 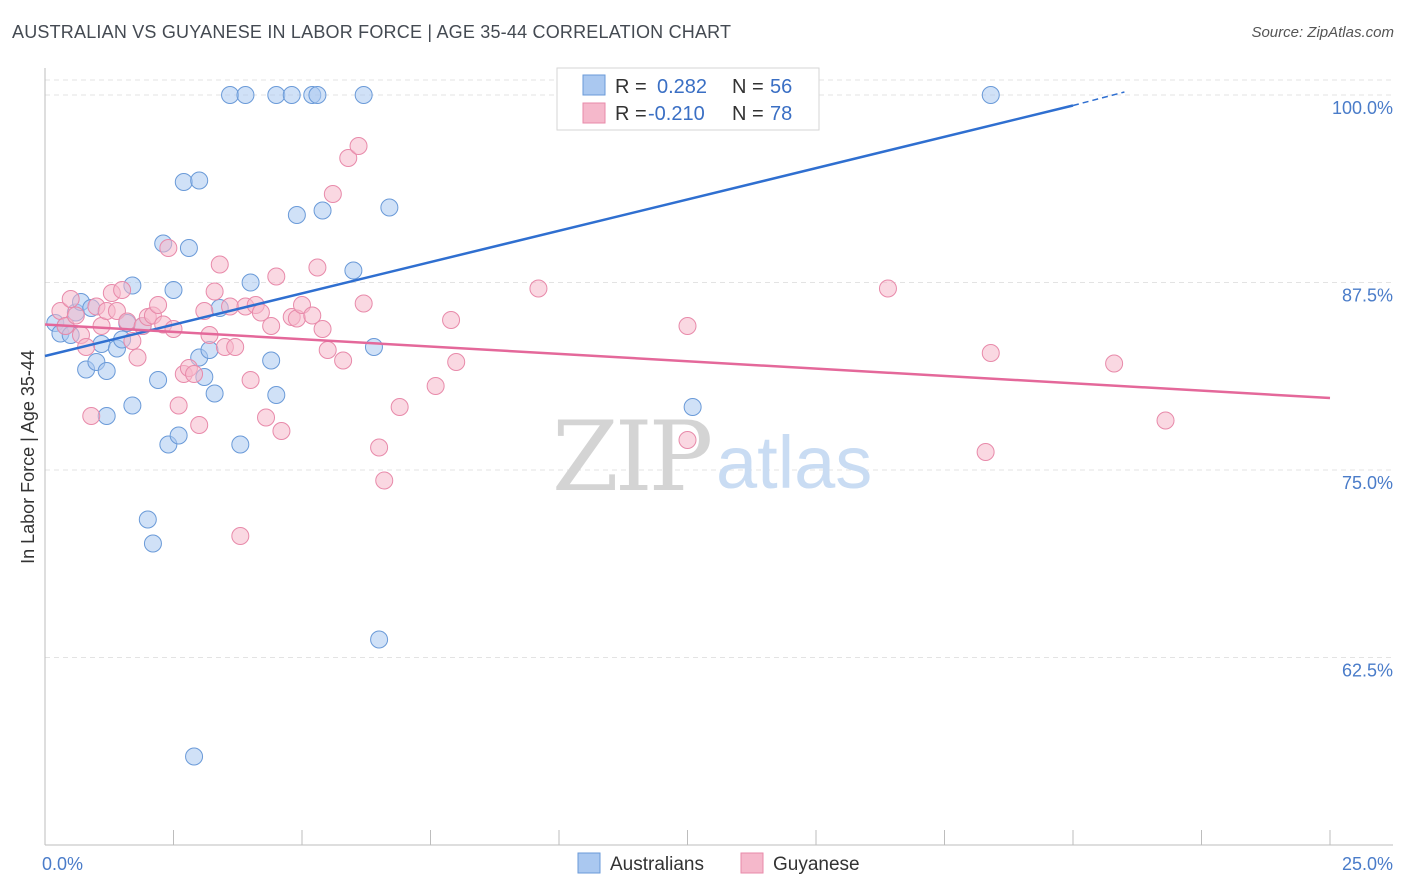 I want to click on legend-top: R = 0.282 N = 56 R = -0.210 N = 78, so click(x=688, y=99).